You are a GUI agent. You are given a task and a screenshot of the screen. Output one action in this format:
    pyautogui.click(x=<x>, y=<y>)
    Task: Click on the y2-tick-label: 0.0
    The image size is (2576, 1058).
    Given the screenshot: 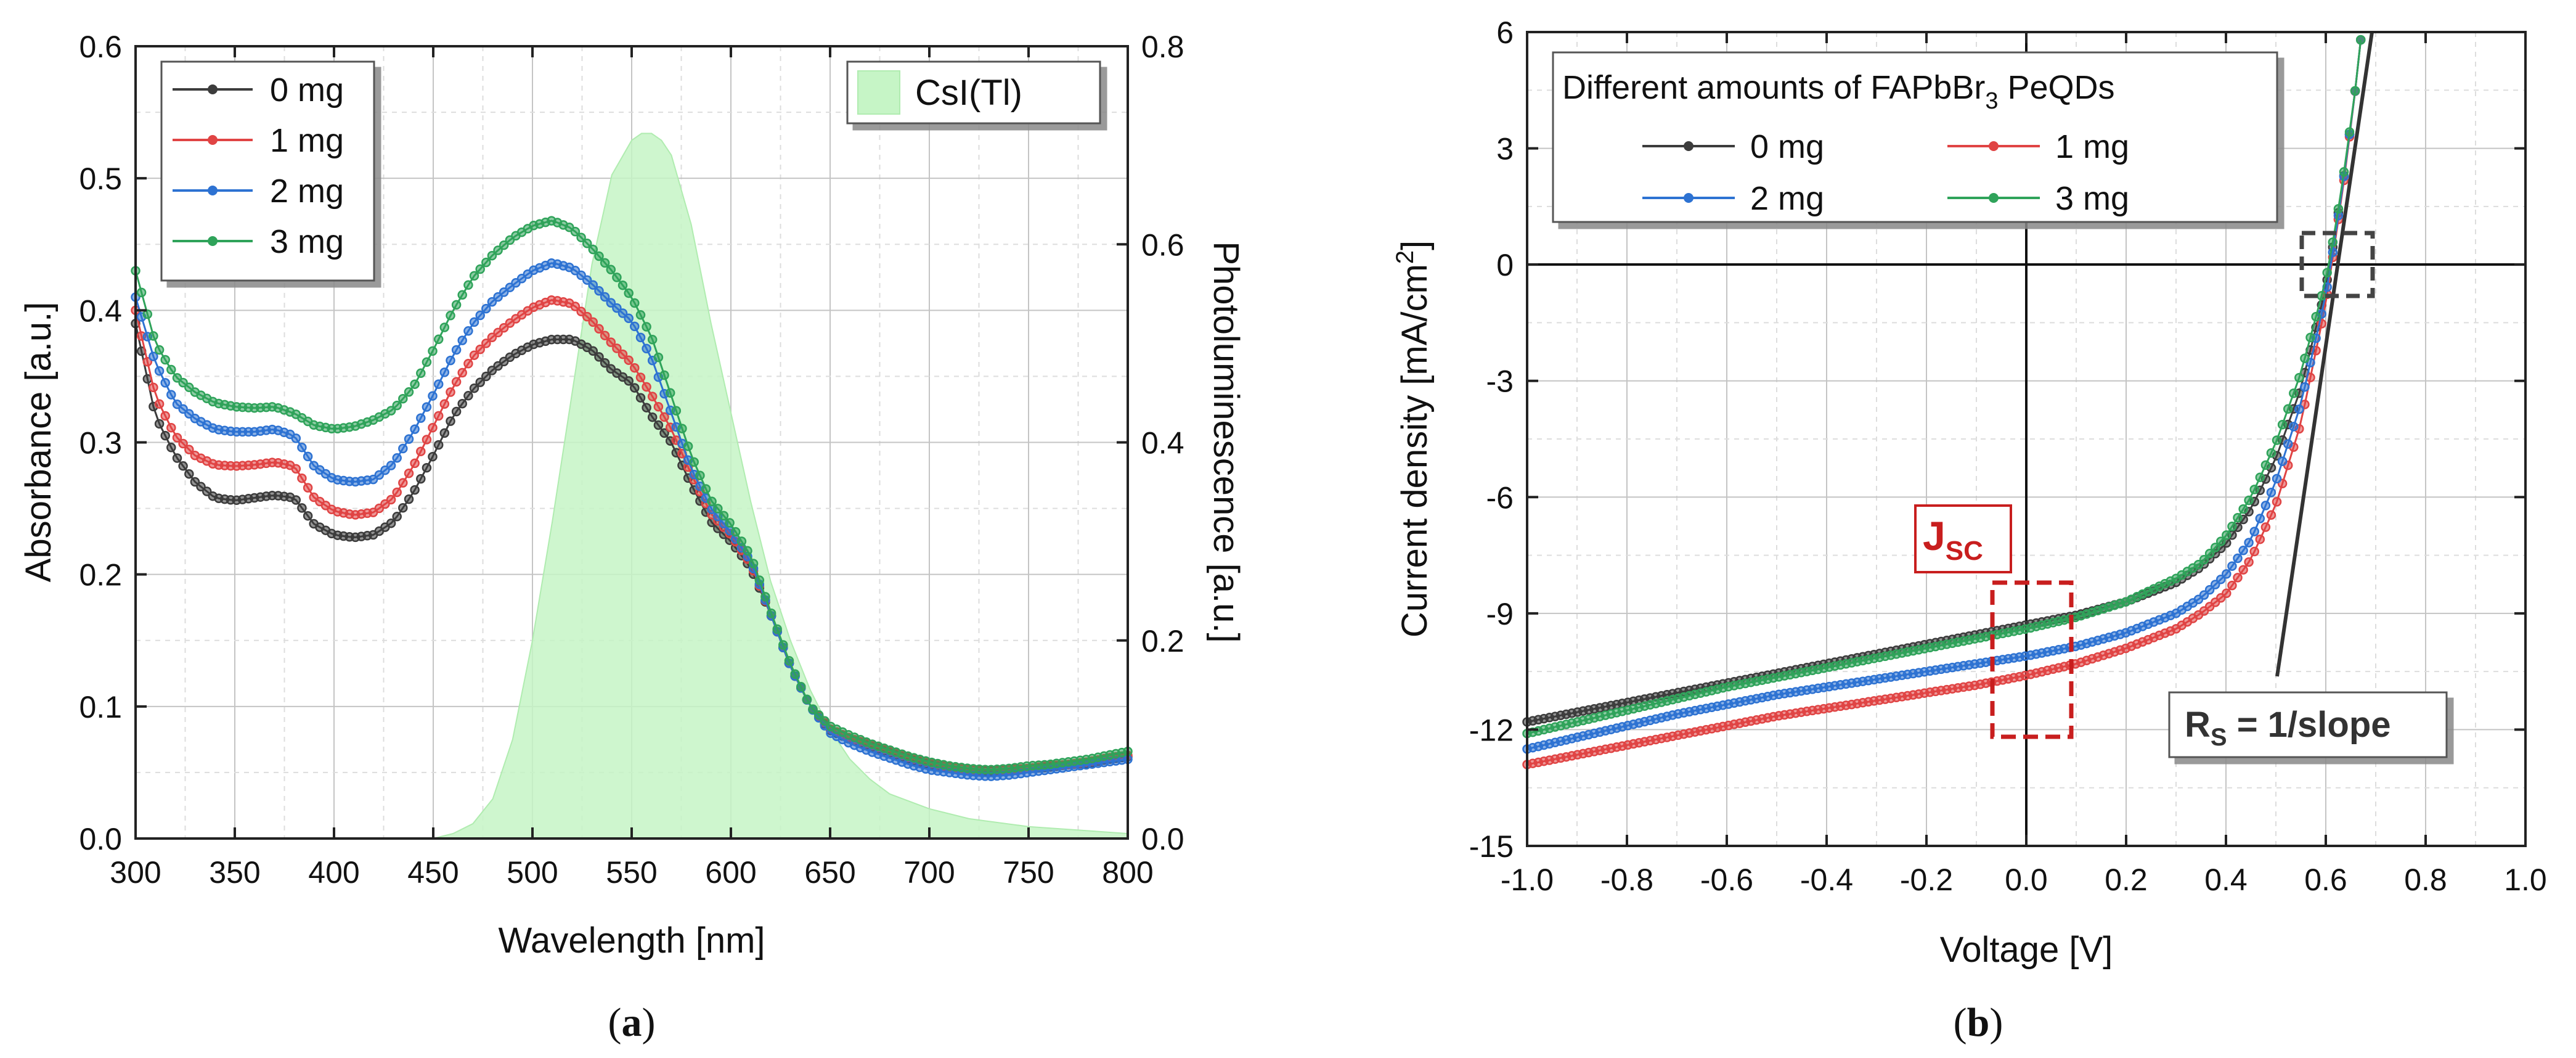 What is the action you would take?
    pyautogui.click(x=1162, y=839)
    